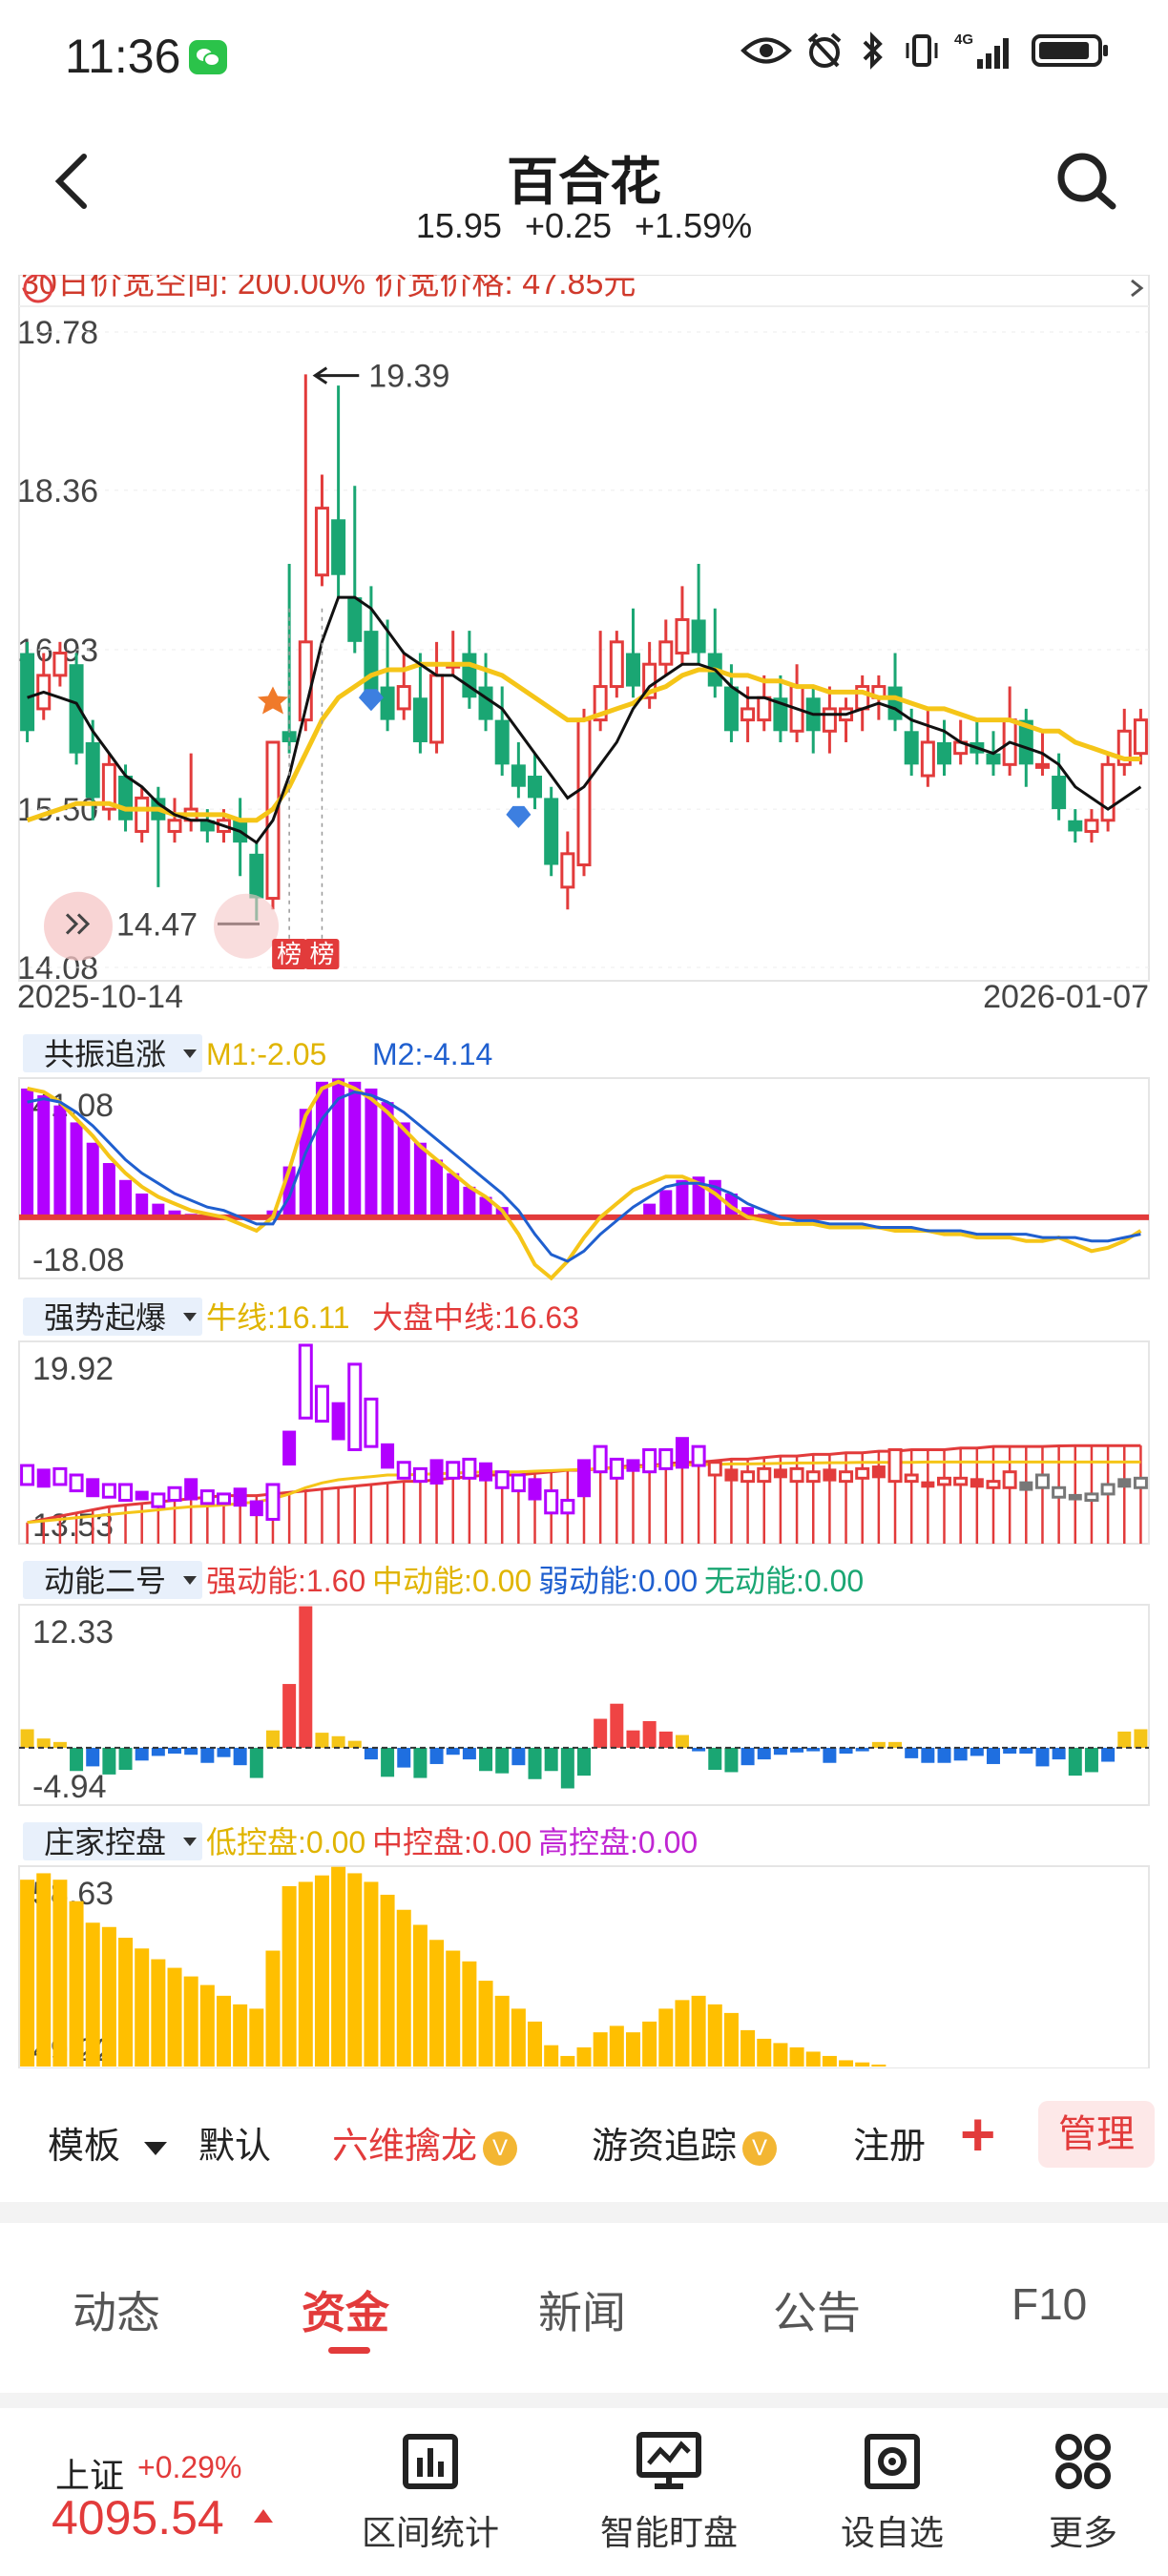 Image resolution: width=1168 pixels, height=2576 pixels. Describe the element at coordinates (694, 225) in the screenshot. I see `stock-change-pct: +1.59%` at that location.